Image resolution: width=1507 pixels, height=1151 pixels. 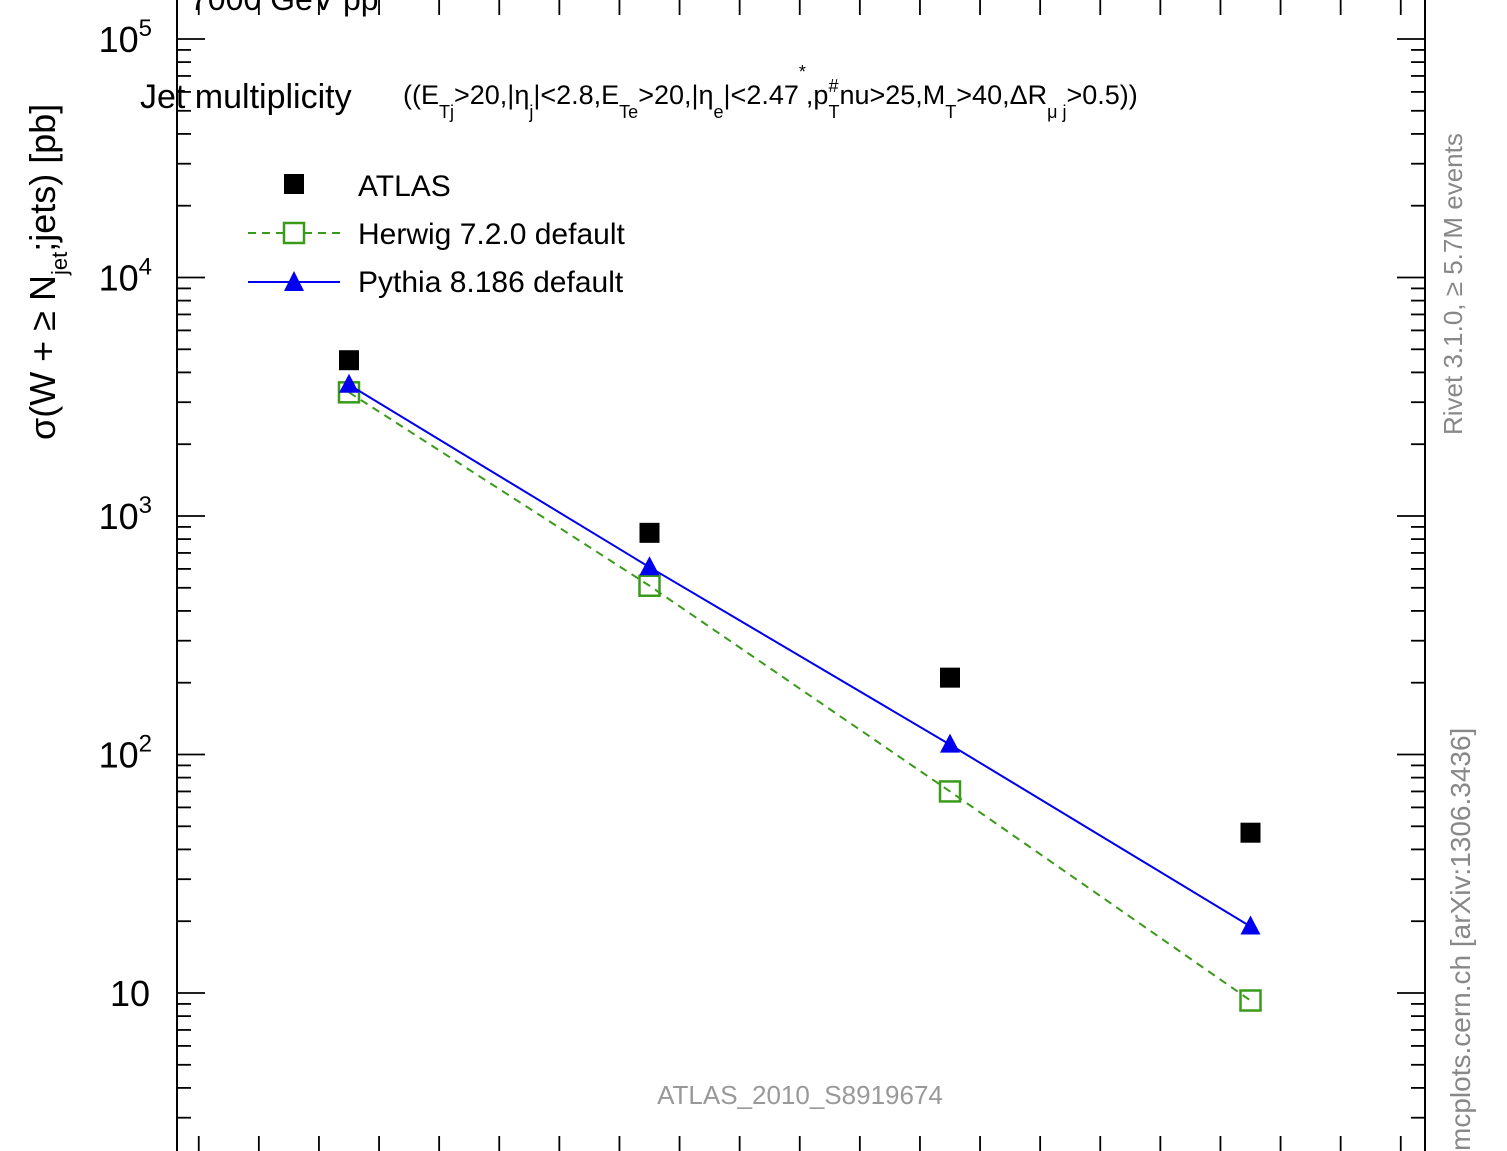 I want to click on y-axis-tick-labels: 10 10² 10³ 10⁴ 10⁵, so click(x=125, y=514).